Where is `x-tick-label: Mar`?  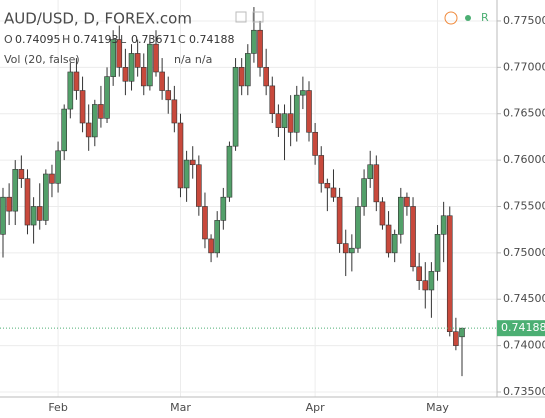 x-tick-label: Mar is located at coordinates (180, 407).